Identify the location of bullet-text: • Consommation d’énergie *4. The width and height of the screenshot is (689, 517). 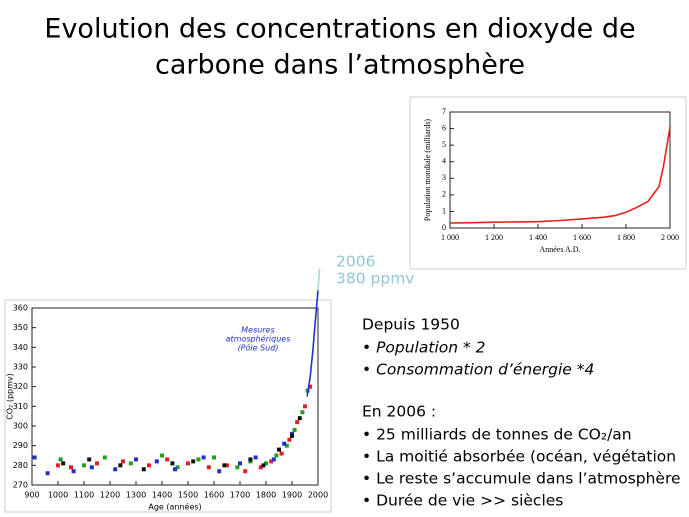
(478, 370).